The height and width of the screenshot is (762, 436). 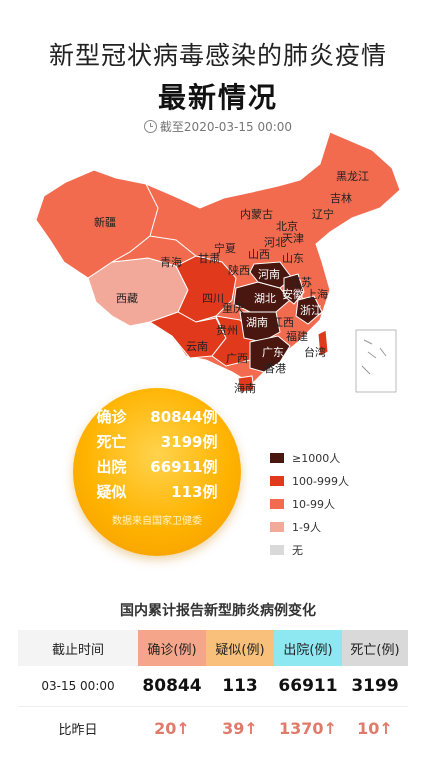 I want to click on table-row: 03-15 00:00 80844 113 66911 3199, so click(x=213, y=686).